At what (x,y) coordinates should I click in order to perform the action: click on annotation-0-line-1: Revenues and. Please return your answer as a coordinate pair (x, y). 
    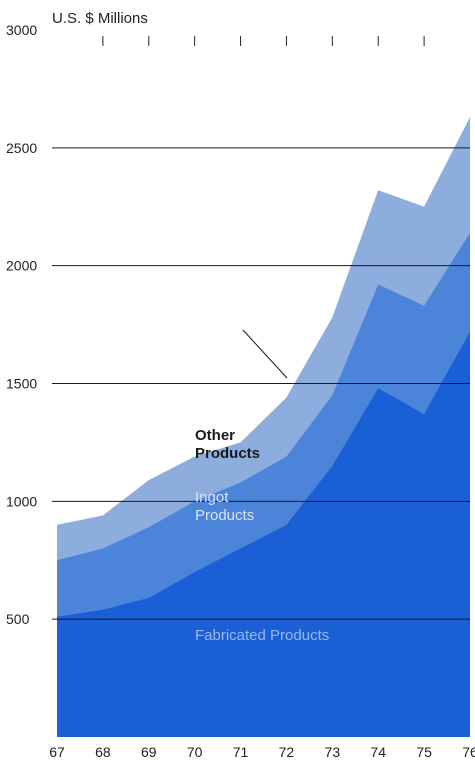
    Looking at the image, I should click on (243, 298).